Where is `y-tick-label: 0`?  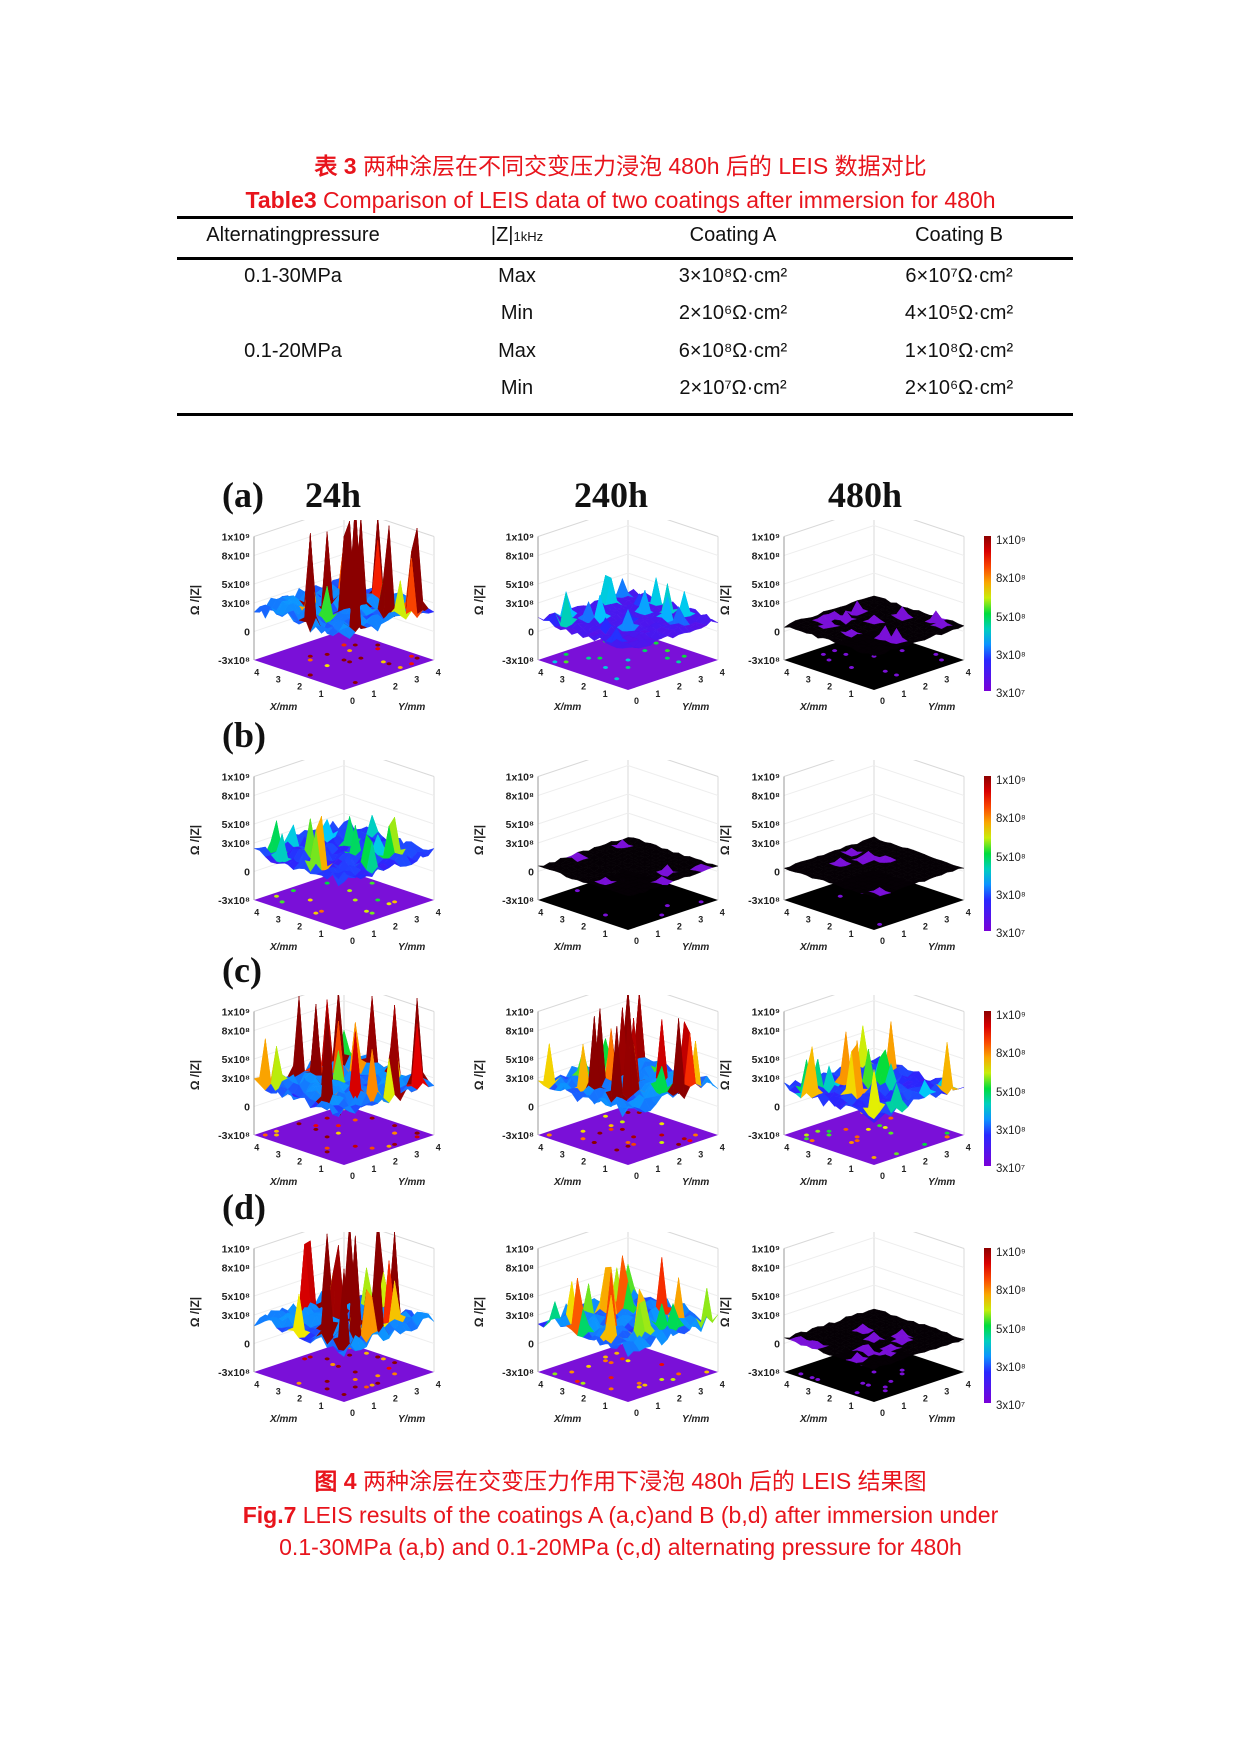
y-tick-label: 0 is located at coordinates (882, 1176).